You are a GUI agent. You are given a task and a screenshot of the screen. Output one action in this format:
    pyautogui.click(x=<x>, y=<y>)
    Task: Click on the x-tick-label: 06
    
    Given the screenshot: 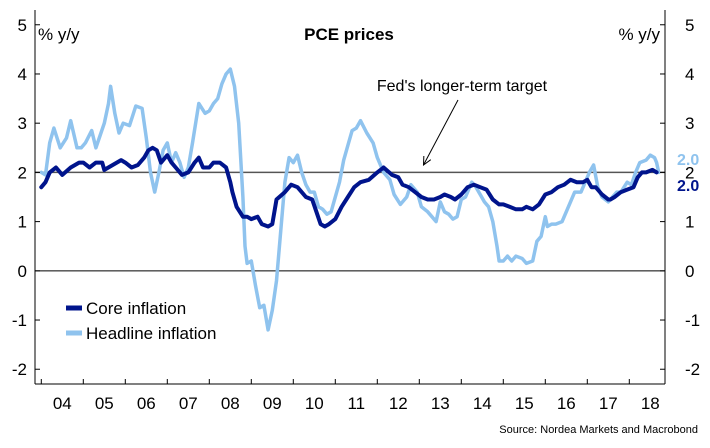 What is the action you would take?
    pyautogui.click(x=146, y=403)
    